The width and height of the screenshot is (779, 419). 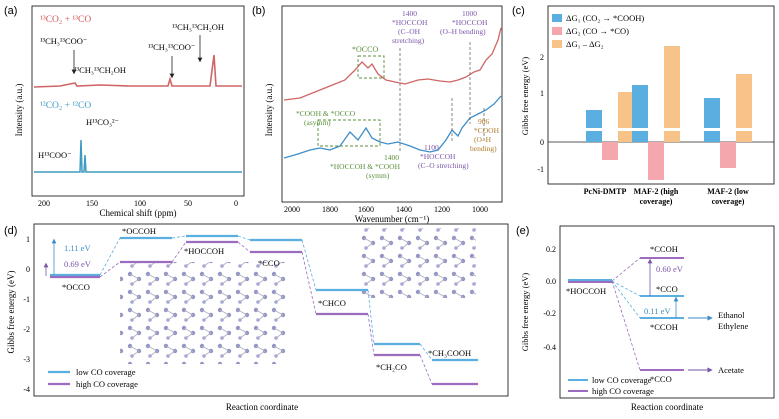 I want to click on legend-e-high: high CO coverage, so click(x=623, y=391).